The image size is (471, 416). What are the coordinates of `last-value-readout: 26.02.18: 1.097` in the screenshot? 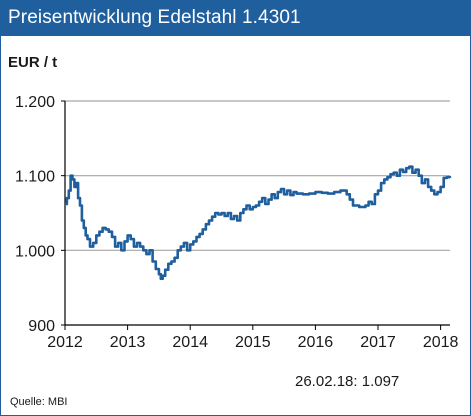 It's located at (347, 381).